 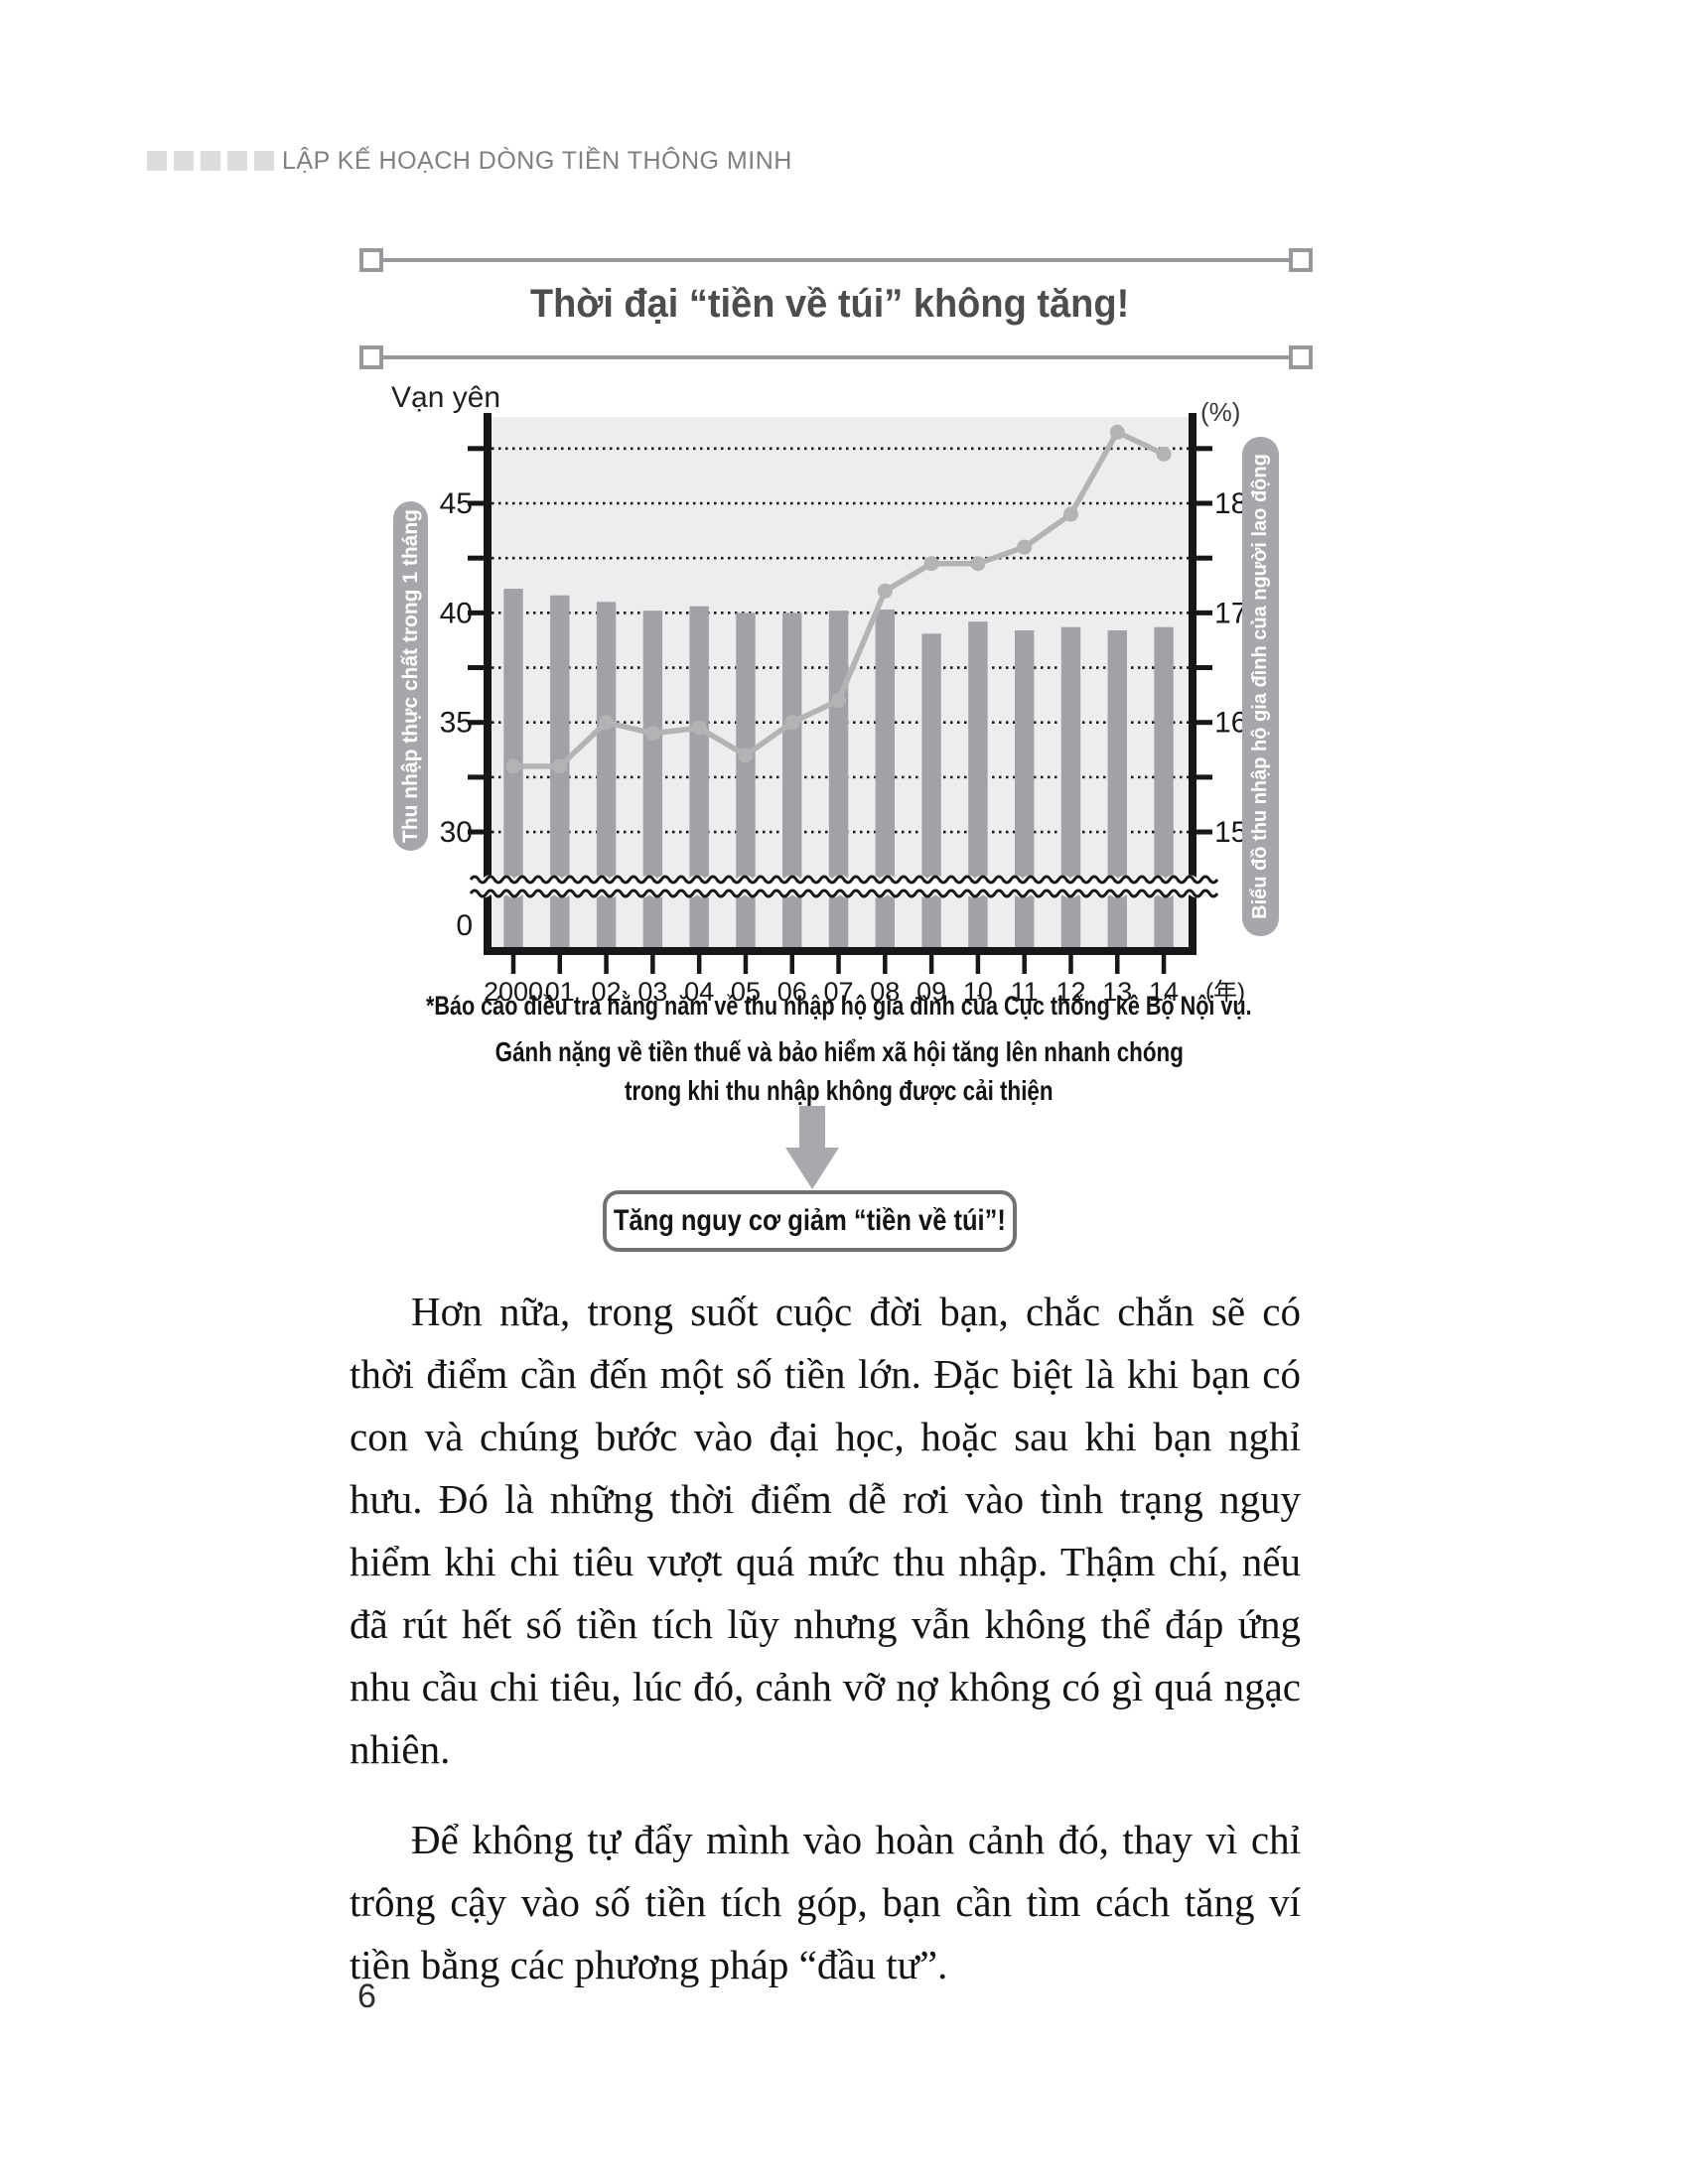 I want to click on svg-text: 03, so click(x=652, y=992).